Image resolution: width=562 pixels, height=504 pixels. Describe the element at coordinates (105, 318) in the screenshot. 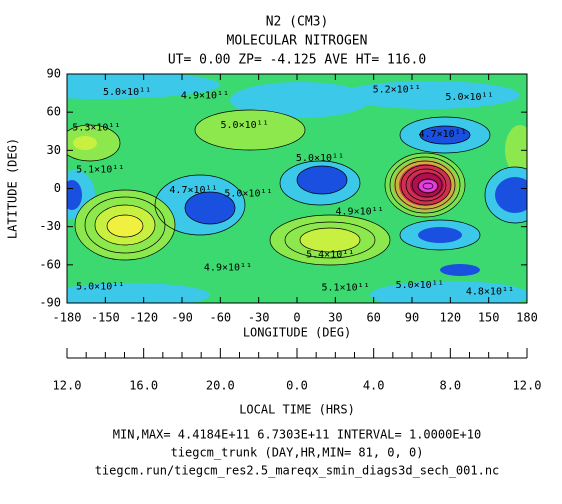

I see `x-tick-label: -150` at that location.